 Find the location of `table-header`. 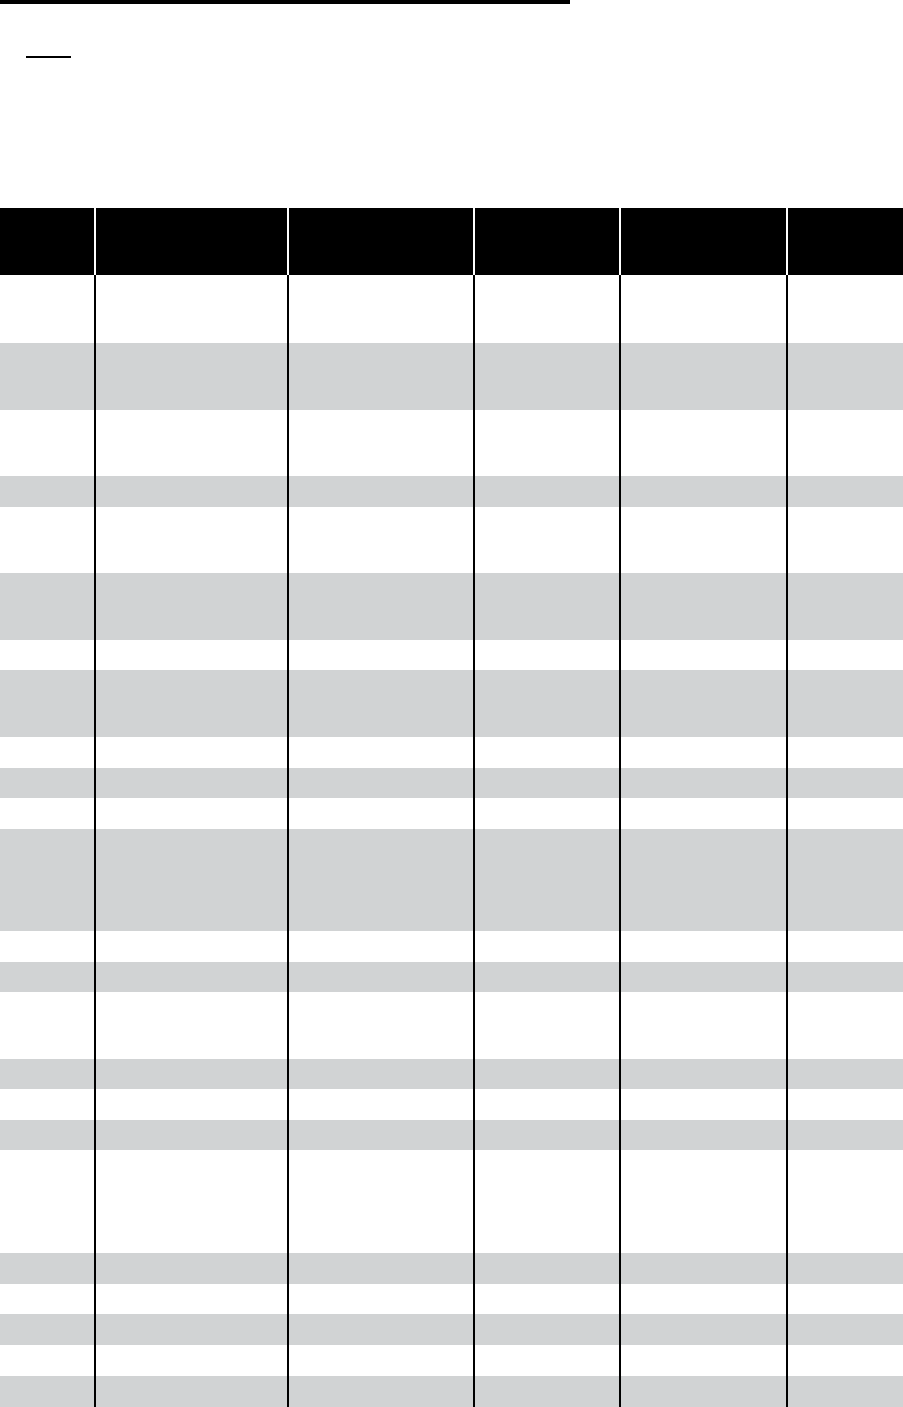

table-header is located at coordinates (451, 241).